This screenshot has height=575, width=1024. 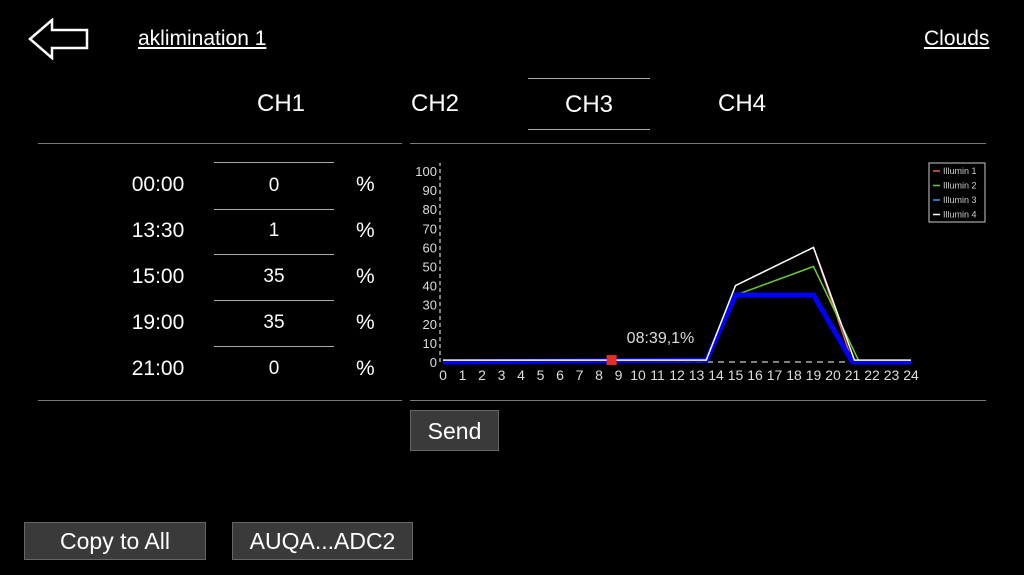 I want to click on schedule-row: 13:30 1 %, so click(x=223, y=231).